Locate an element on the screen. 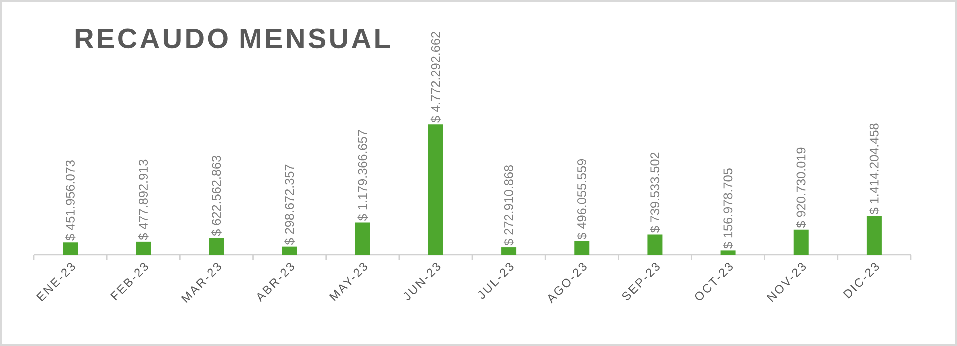  data-label: $ 1.179.366.657 is located at coordinates (363, 176).